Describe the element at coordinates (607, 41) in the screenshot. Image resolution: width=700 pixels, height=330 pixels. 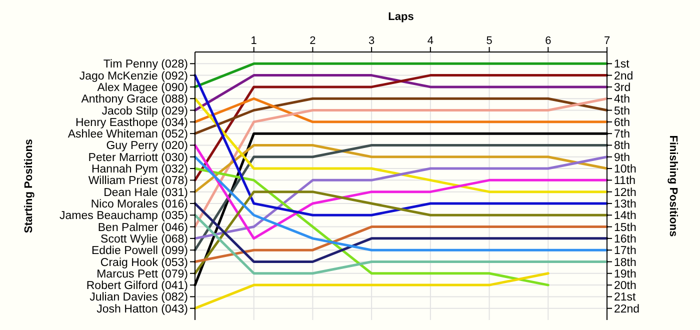
I see `x-tick-label: 7` at that location.